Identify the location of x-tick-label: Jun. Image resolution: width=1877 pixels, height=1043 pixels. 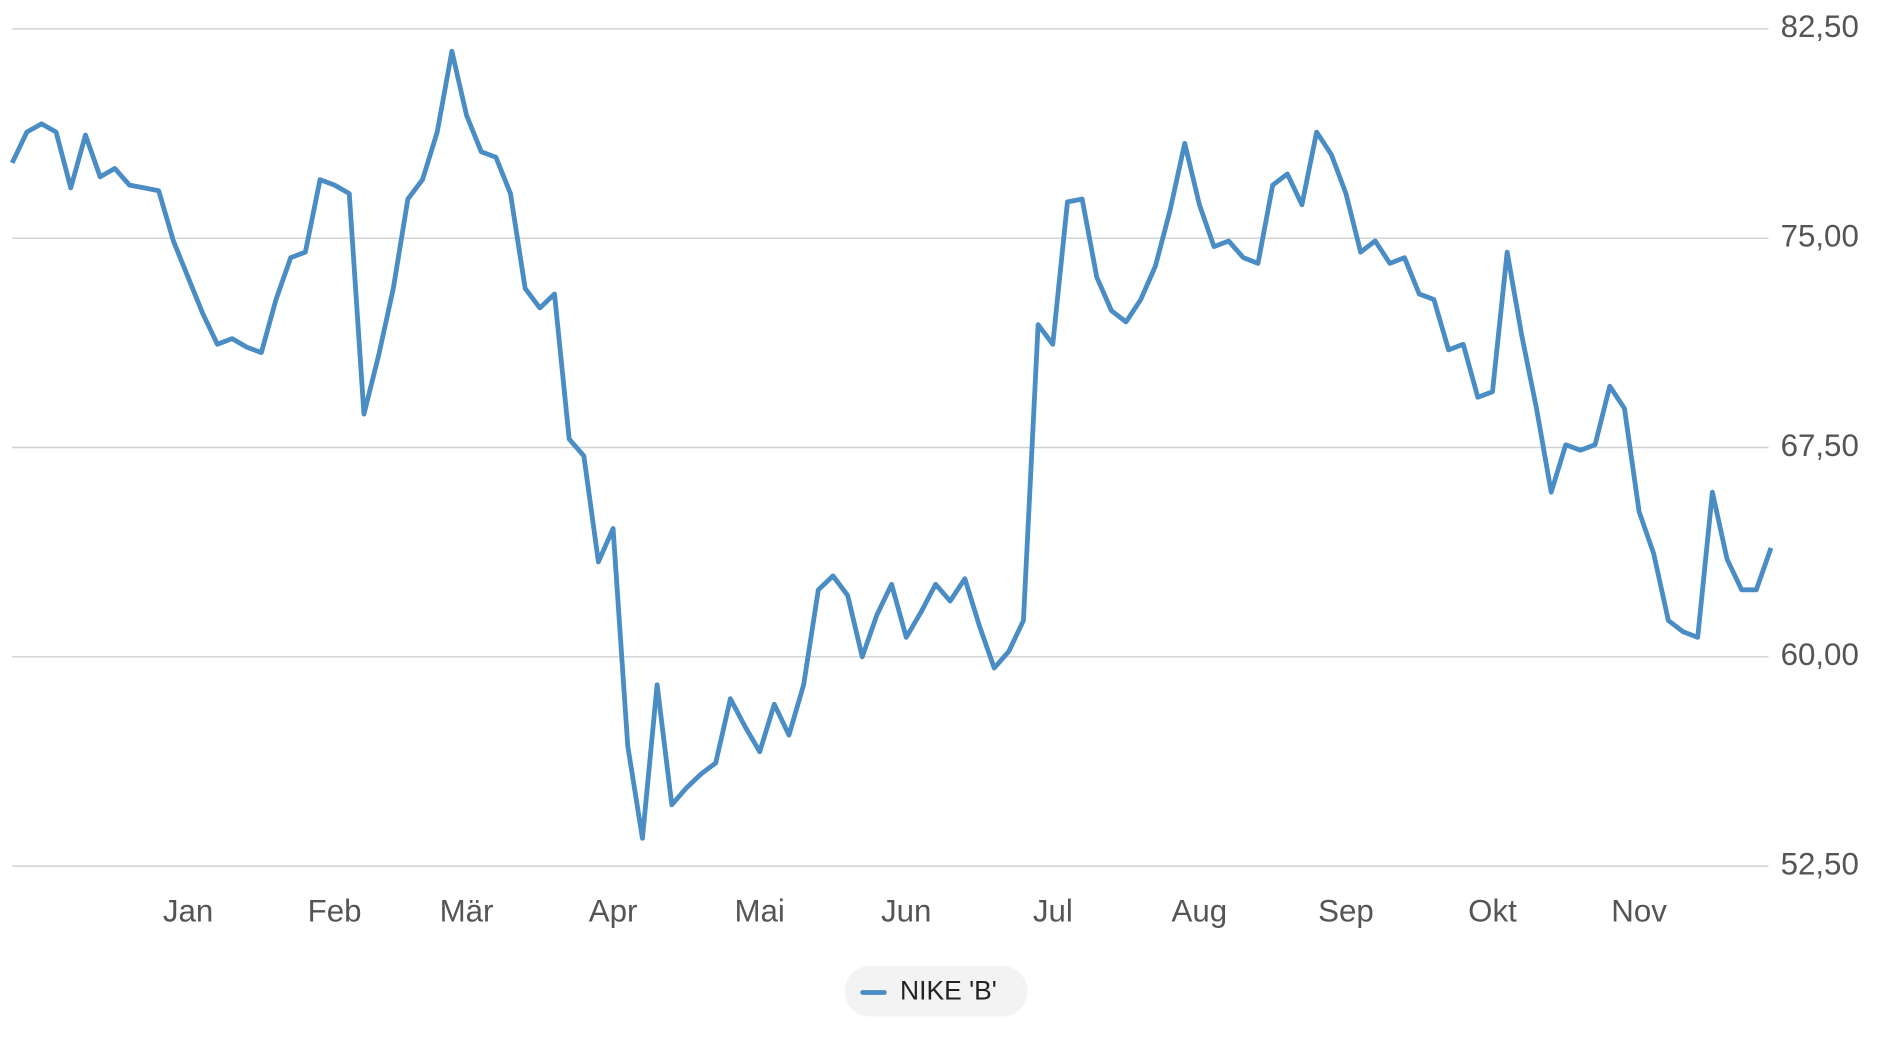
(906, 910).